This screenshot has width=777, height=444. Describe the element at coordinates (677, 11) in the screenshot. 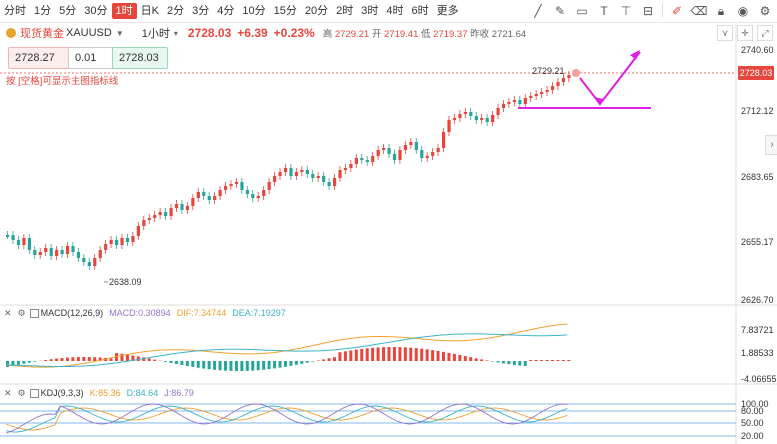

I see `edit-icon: ✐` at that location.